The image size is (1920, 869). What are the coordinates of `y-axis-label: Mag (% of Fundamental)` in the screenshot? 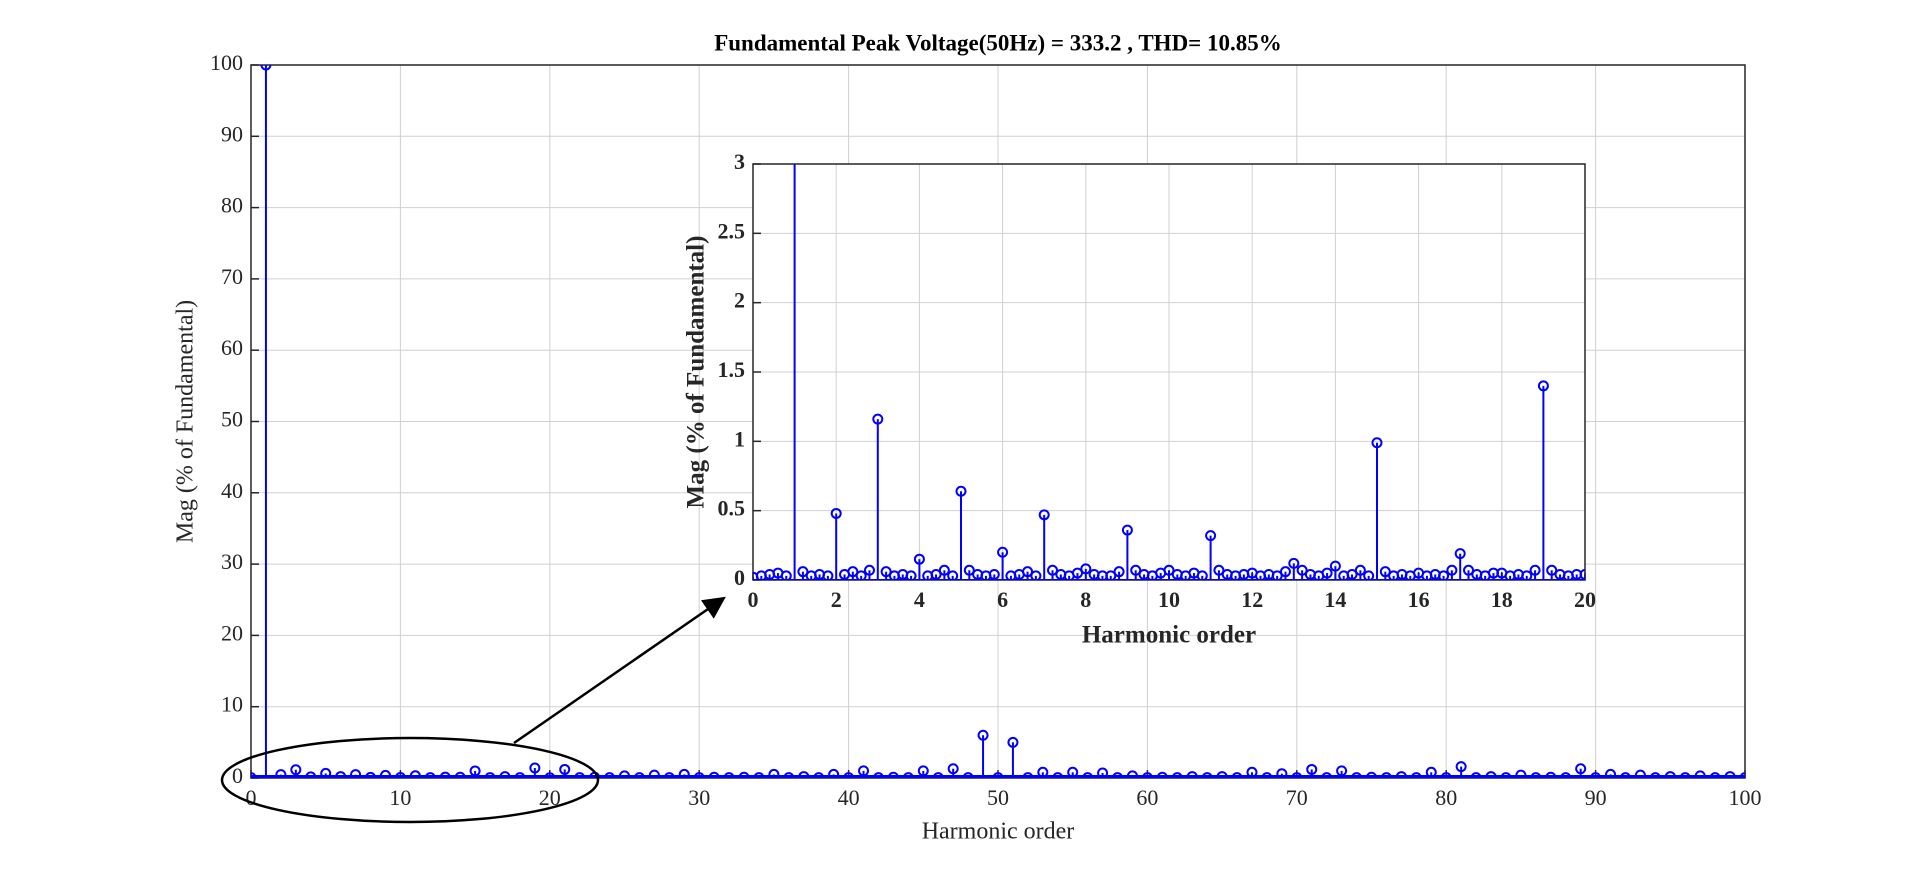 It's located at (696, 372).